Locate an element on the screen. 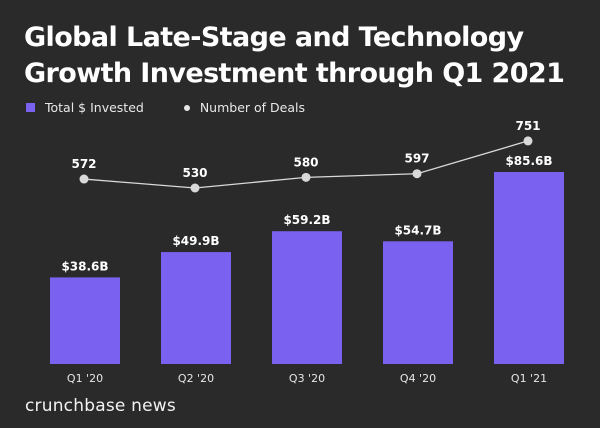 Image resolution: width=600 pixels, height=428 pixels. legend-label-invested: Total $ Invested is located at coordinates (94, 107).